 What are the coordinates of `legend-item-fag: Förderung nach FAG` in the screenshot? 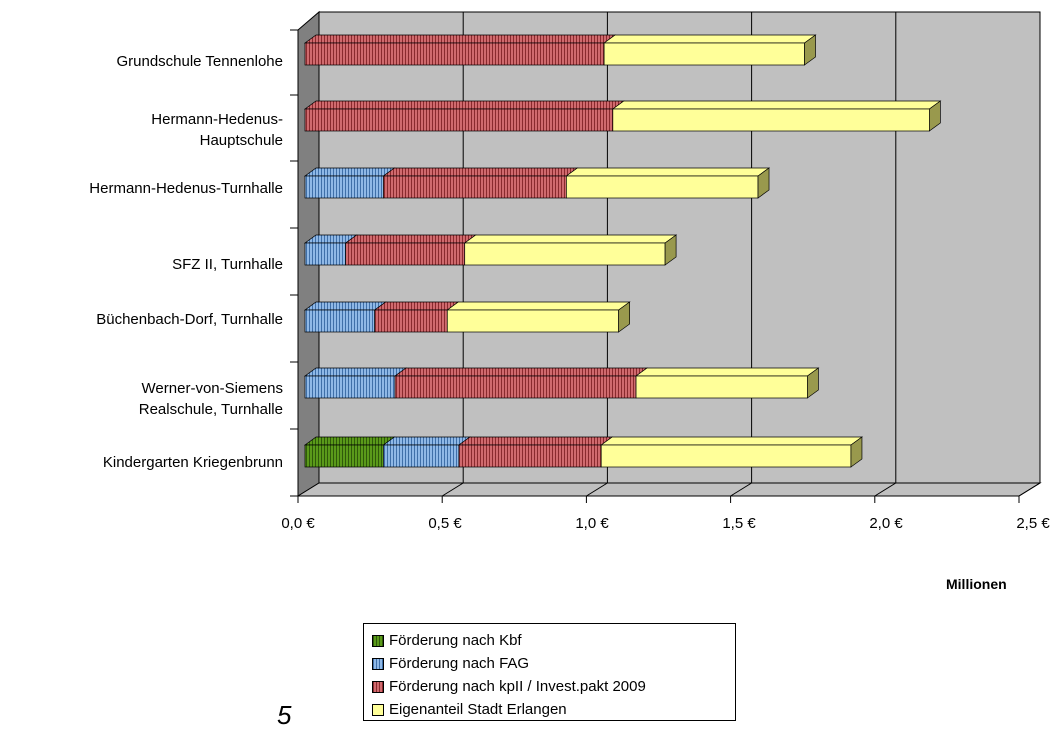 It's located at (553, 663).